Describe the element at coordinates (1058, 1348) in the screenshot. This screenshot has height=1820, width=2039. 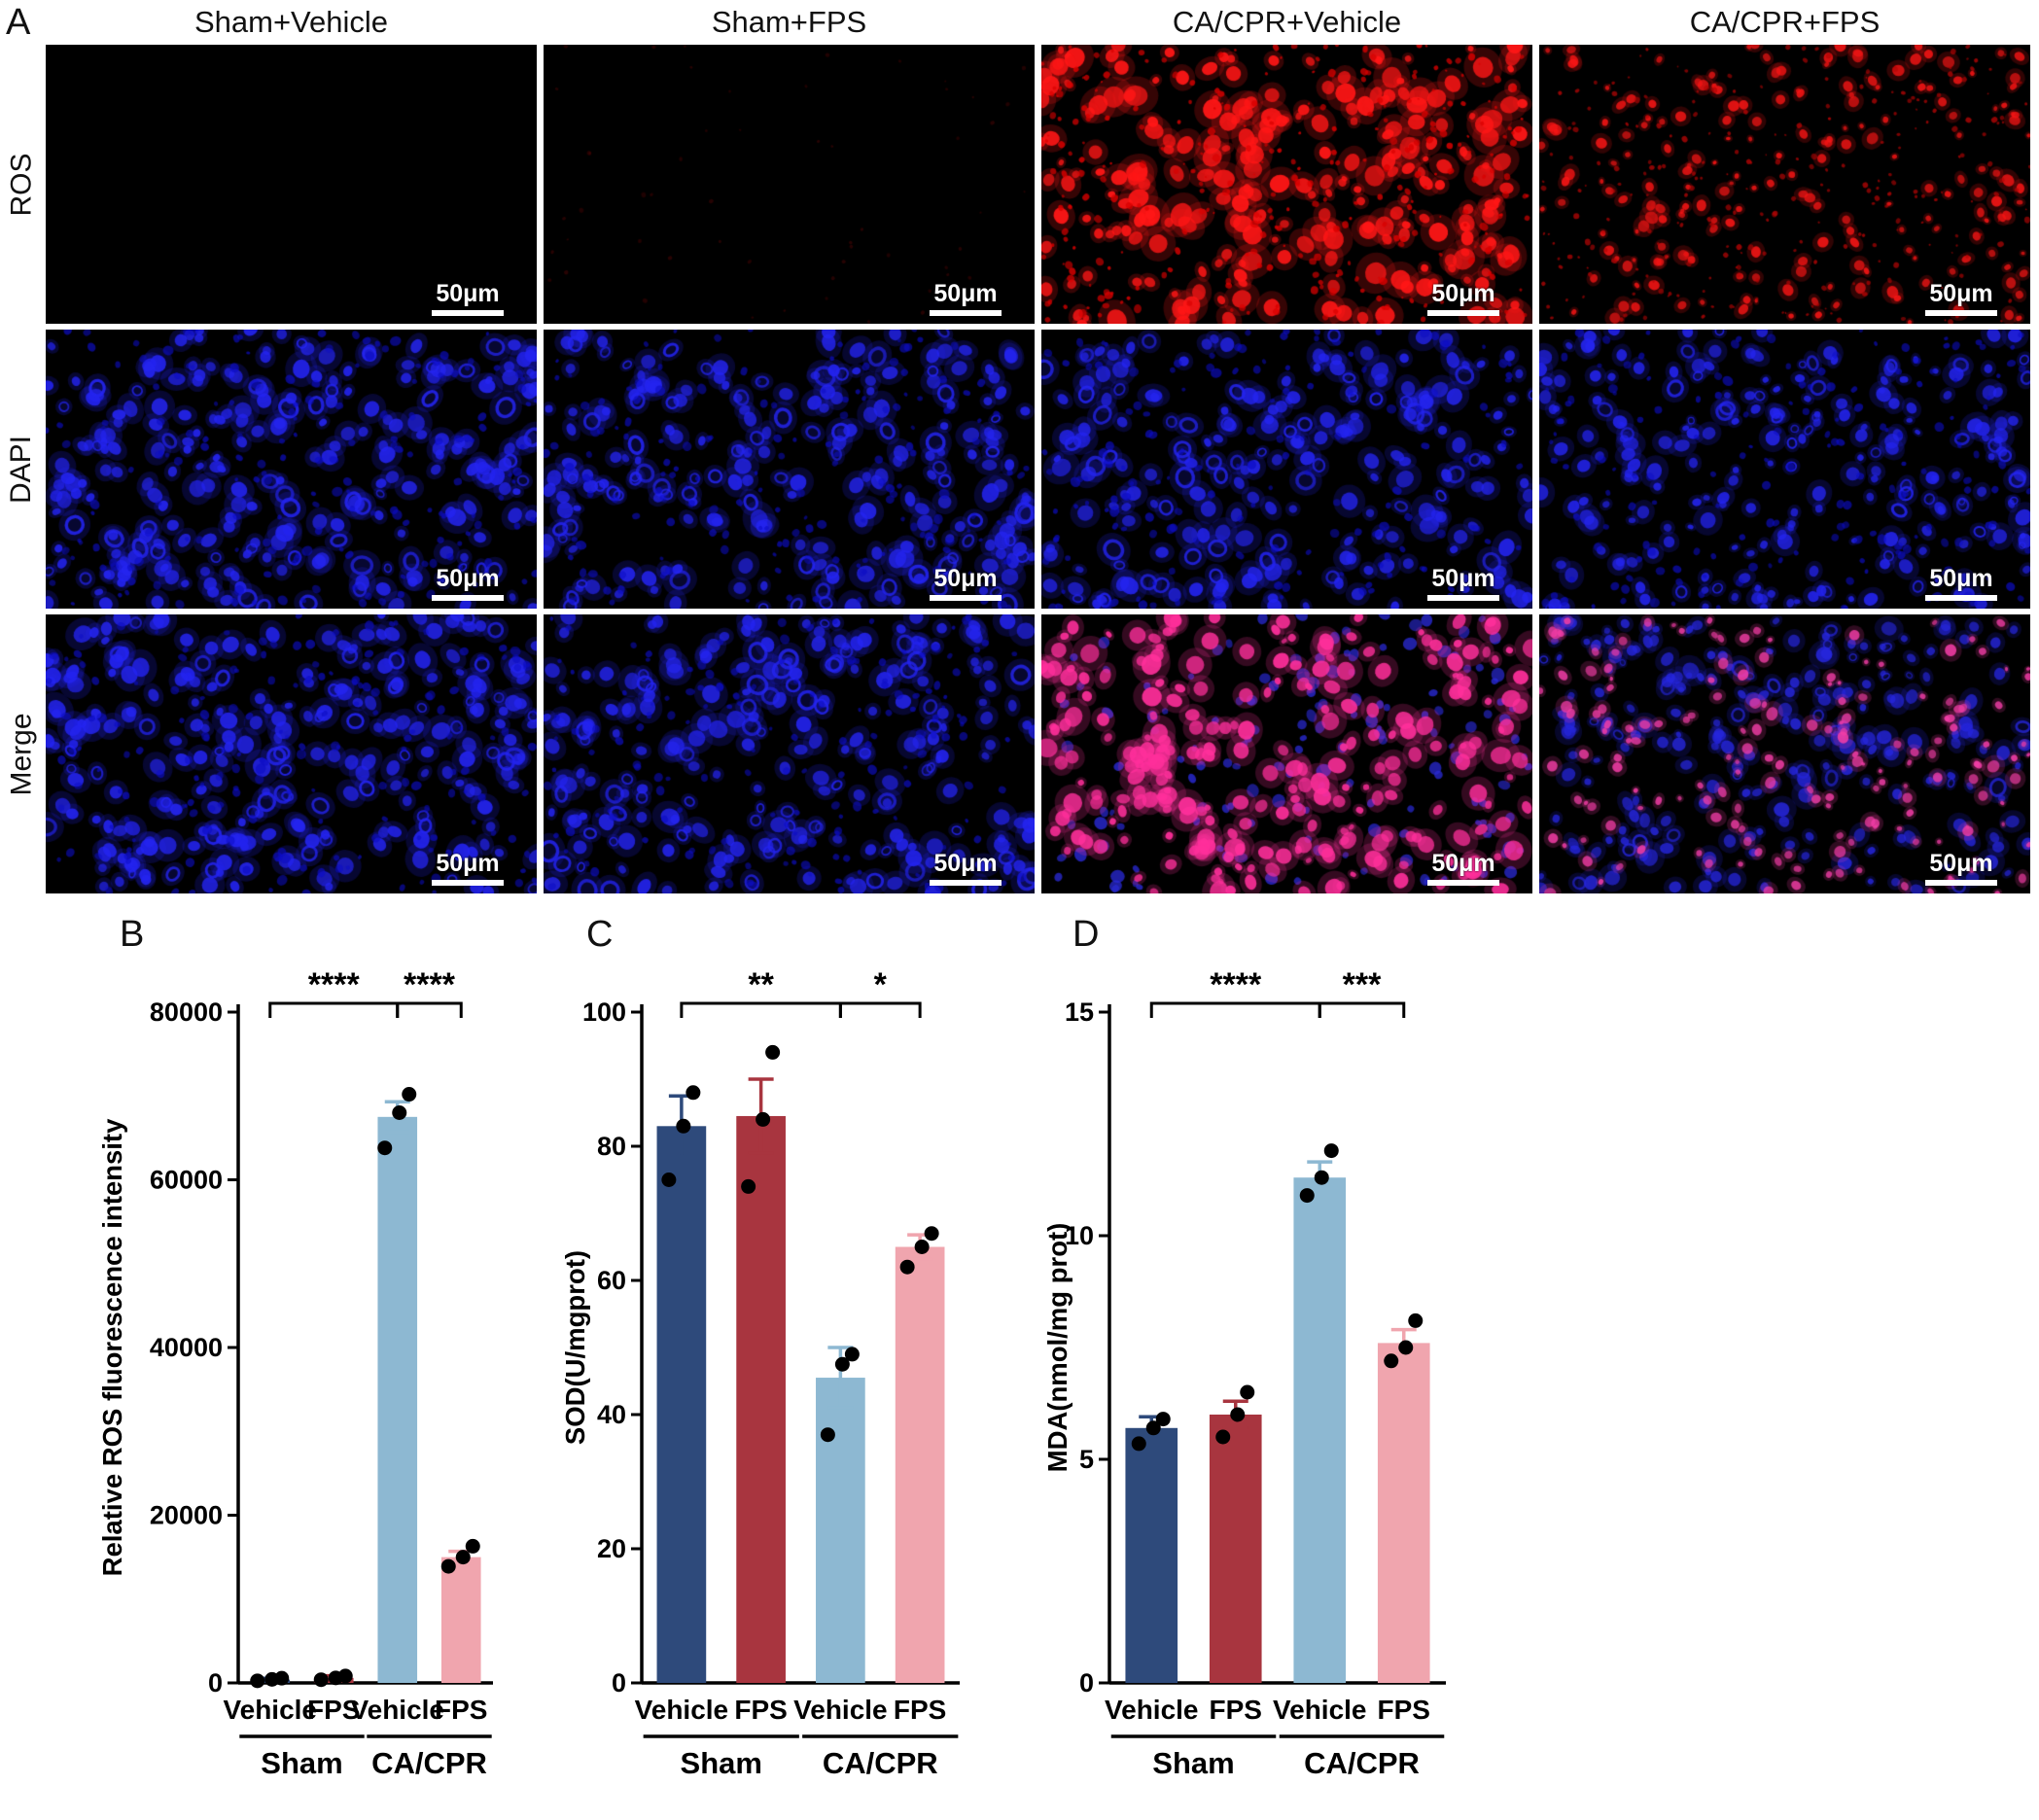
I see `y-axis-label: MDA(nmol/mg prot)` at that location.